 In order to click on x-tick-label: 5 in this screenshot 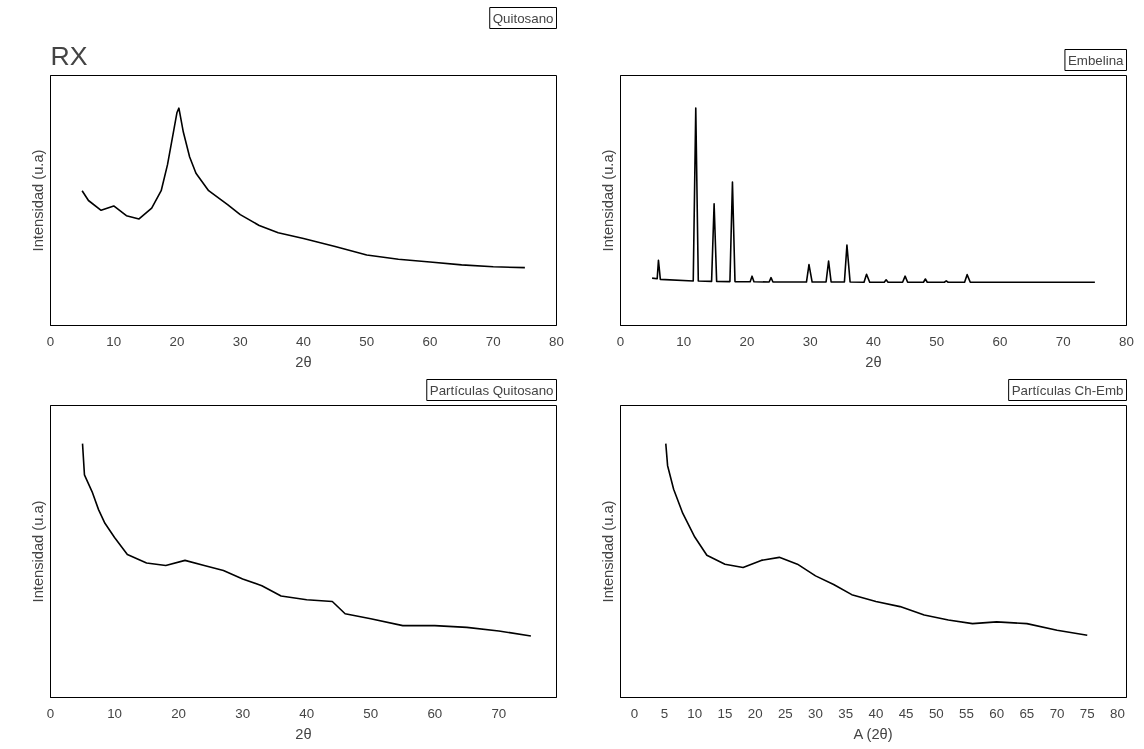, I will do `click(664, 713)`.